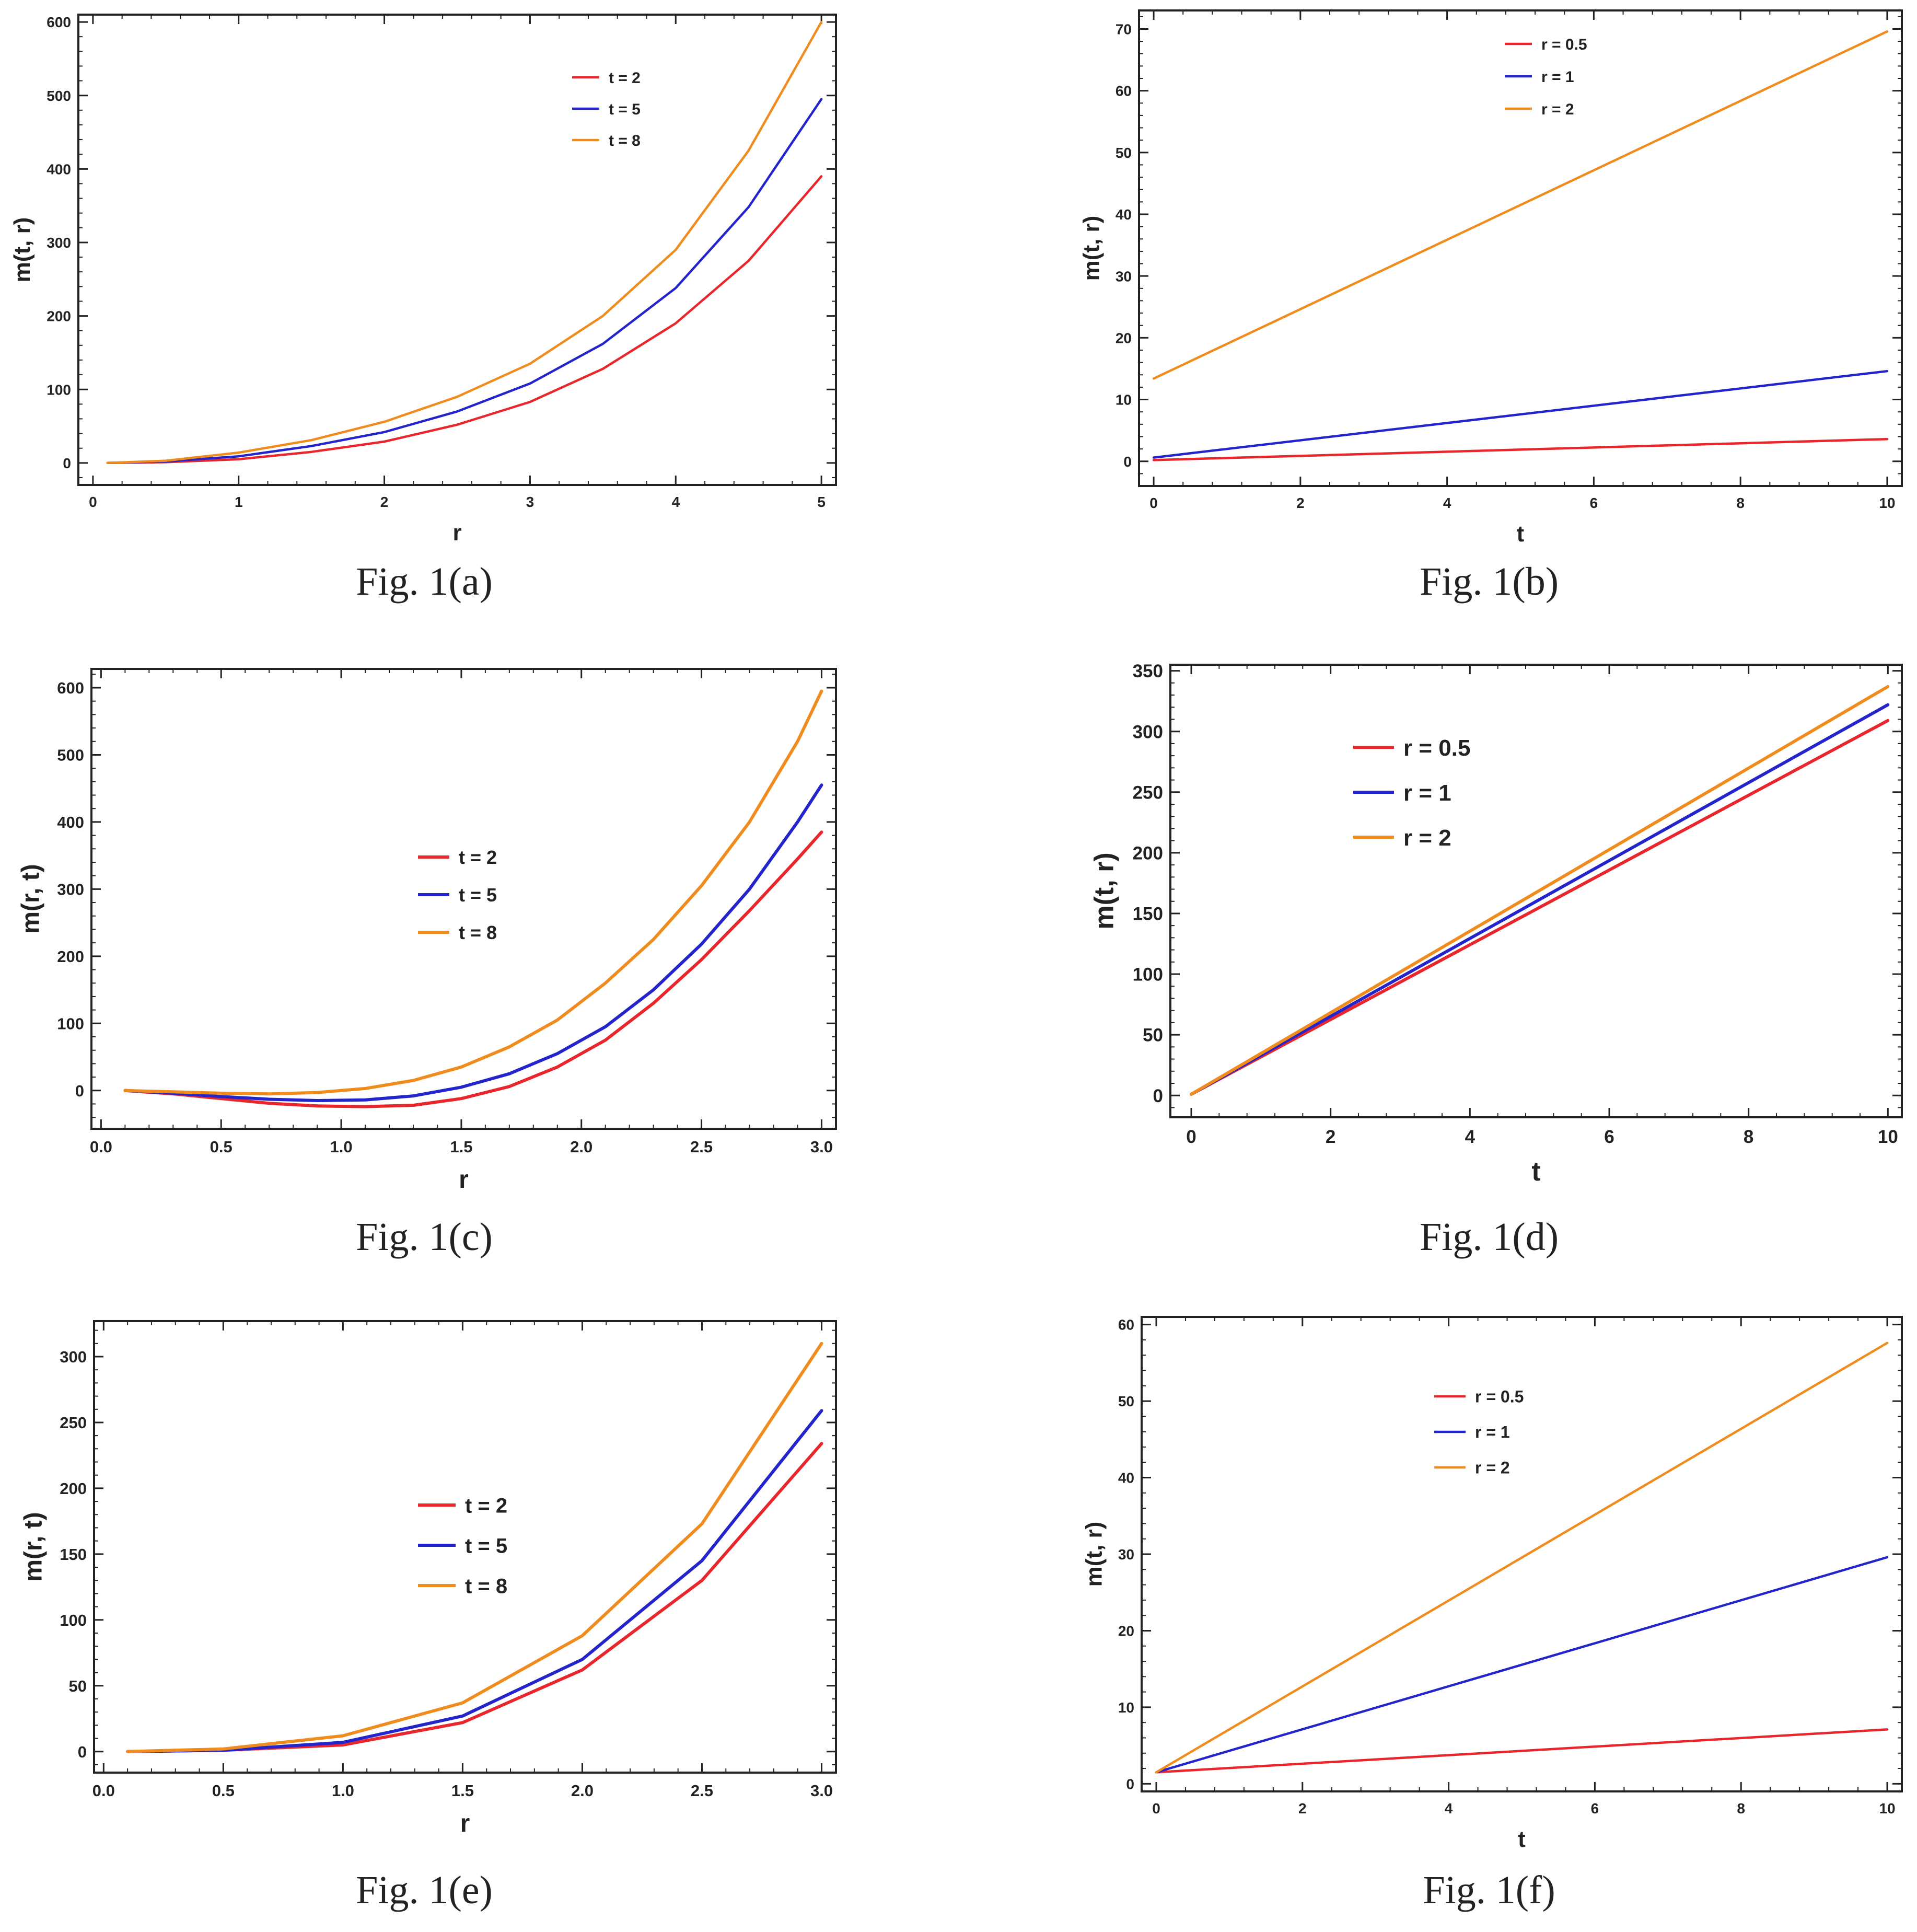  I want to click on y-tick-label: 20, so click(1124, 338).